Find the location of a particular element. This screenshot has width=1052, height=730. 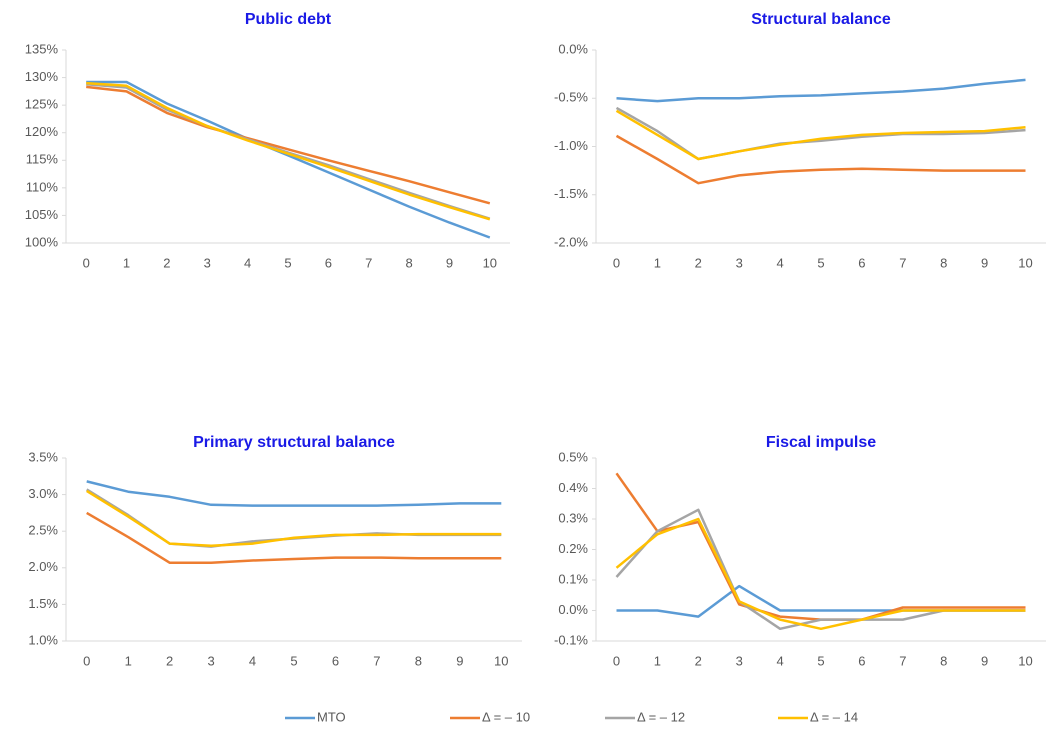

legend-label: MTO is located at coordinates (331, 716).